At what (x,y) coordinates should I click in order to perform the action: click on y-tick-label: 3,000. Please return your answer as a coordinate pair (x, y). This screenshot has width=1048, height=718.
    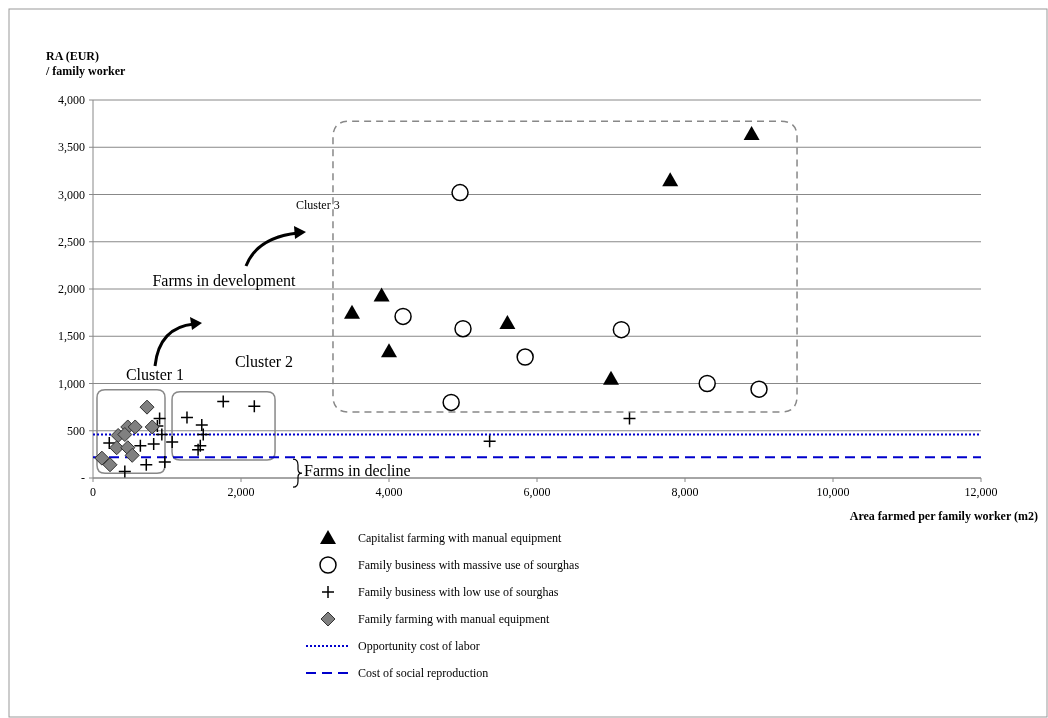
    Looking at the image, I should click on (71, 194).